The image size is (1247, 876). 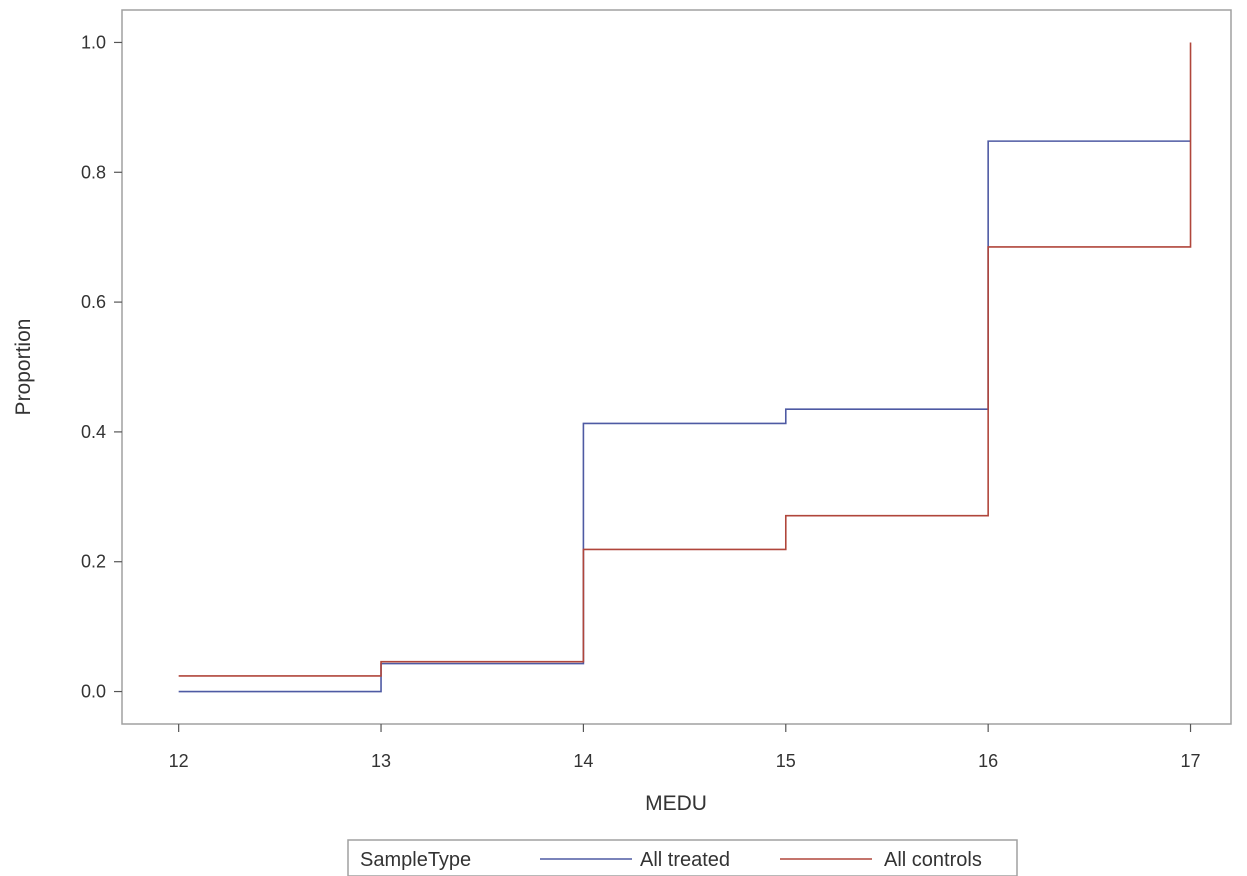 I want to click on x-tick-label-13: 13, so click(x=381, y=761).